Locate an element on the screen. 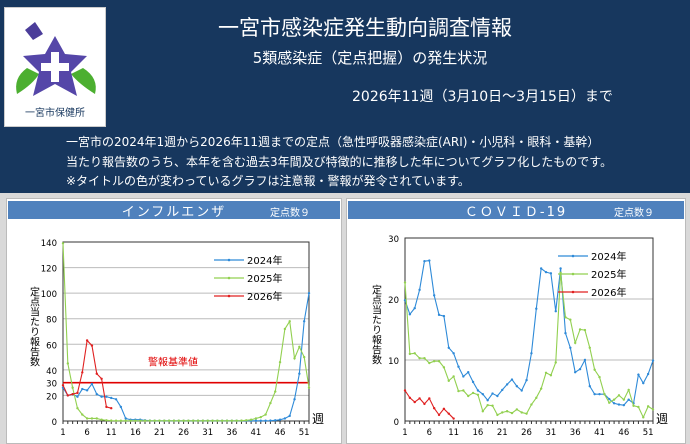 This screenshot has height=444, width=690. alert-threshold-label: 警報基準値 is located at coordinates (173, 362).